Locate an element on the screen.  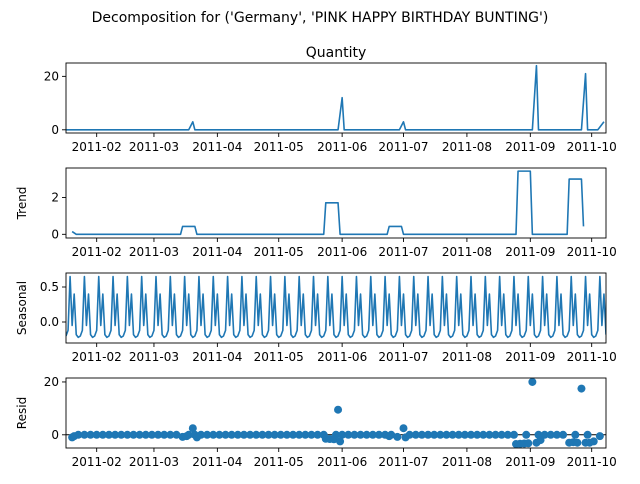
y-tick-label: 0.5 is located at coordinates (49, 287).